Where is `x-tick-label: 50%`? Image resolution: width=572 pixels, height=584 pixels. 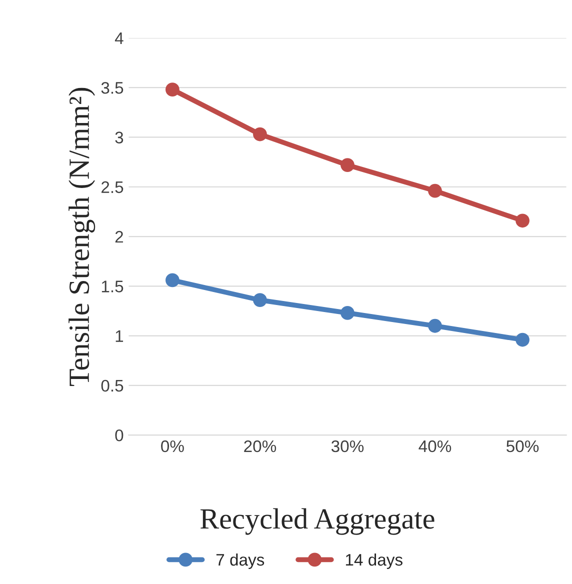 x-tick-label: 50% is located at coordinates (522, 446).